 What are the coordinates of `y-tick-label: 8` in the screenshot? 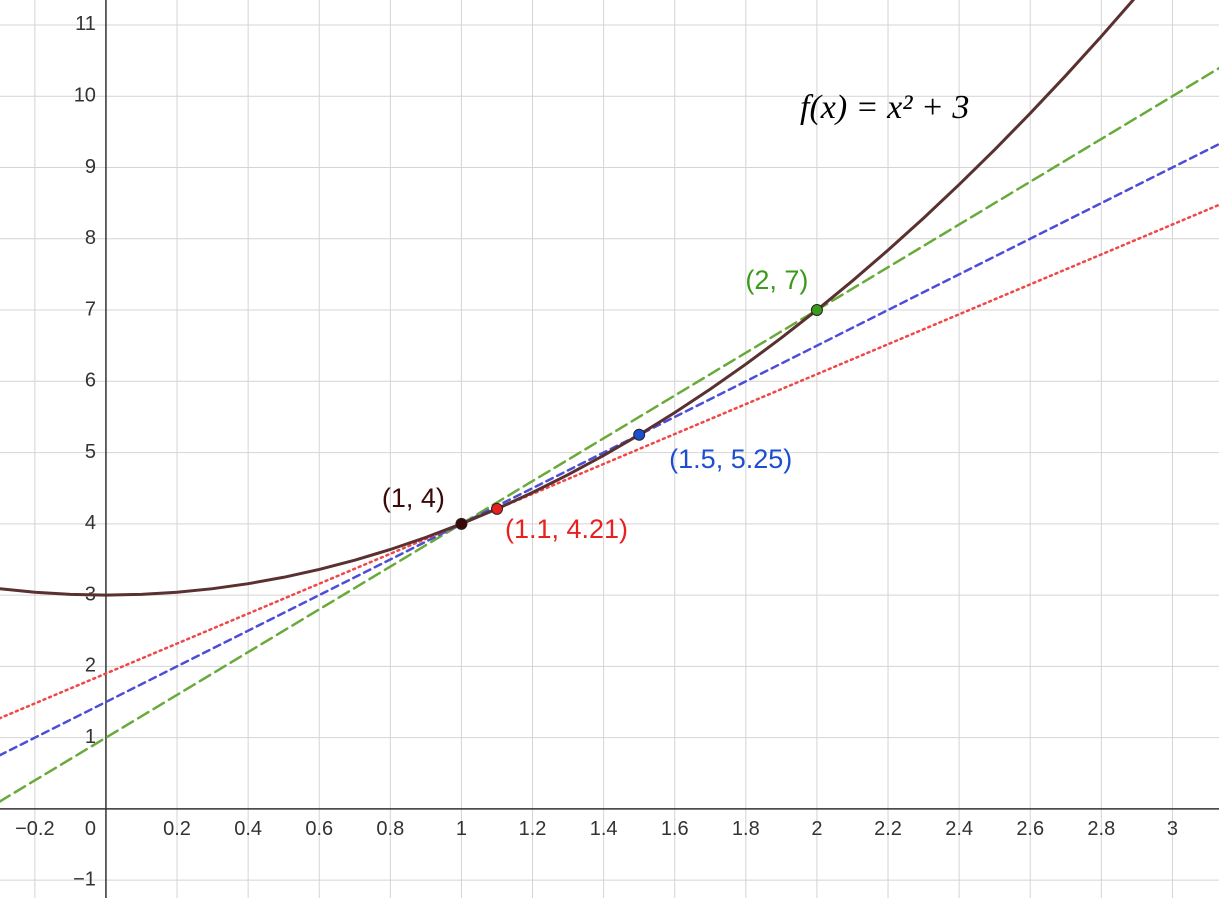 It's located at (90, 238).